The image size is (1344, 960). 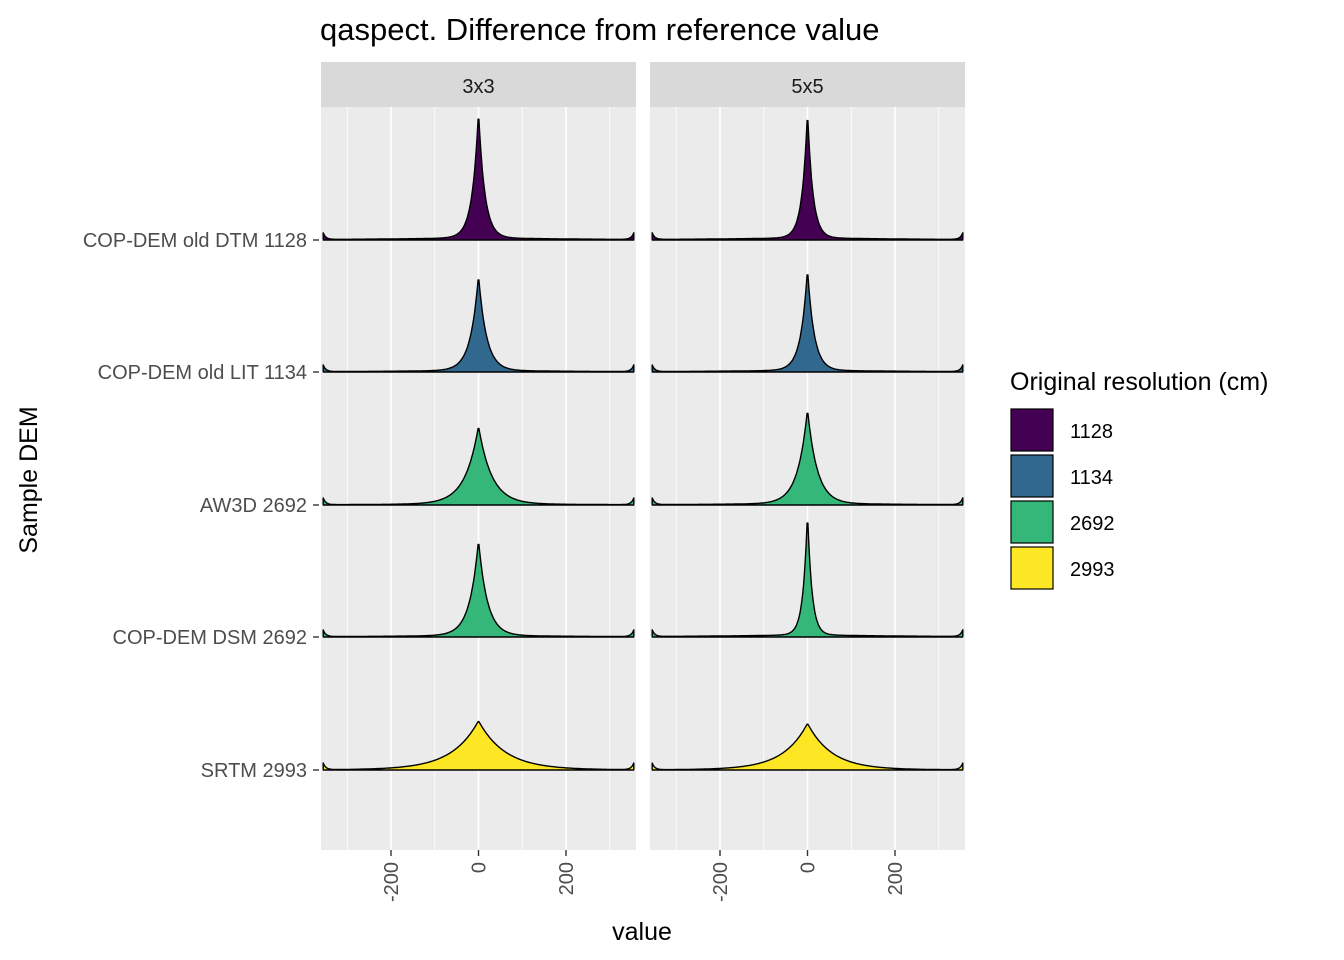 What do you see at coordinates (195, 241) in the screenshot?
I see `y-tick-label: COP-DEM old DTM 1128` at bounding box center [195, 241].